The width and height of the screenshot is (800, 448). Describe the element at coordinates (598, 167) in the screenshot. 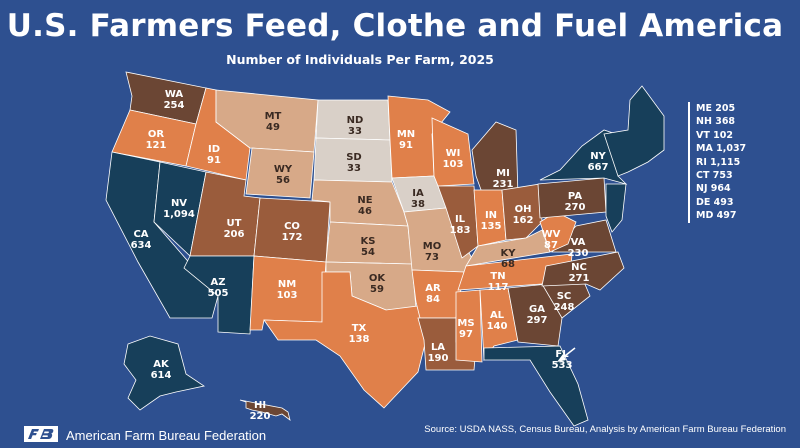

I see `state-value-ny: 667` at that location.